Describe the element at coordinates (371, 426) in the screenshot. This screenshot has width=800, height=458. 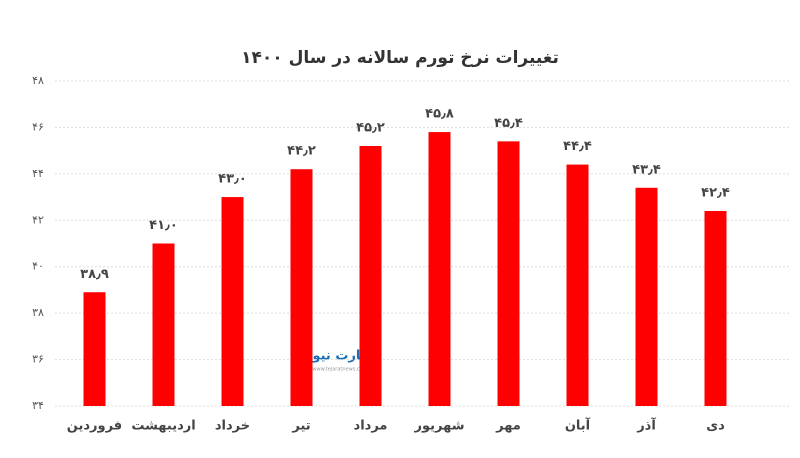
I see `x-tick-label: مرداد` at that location.